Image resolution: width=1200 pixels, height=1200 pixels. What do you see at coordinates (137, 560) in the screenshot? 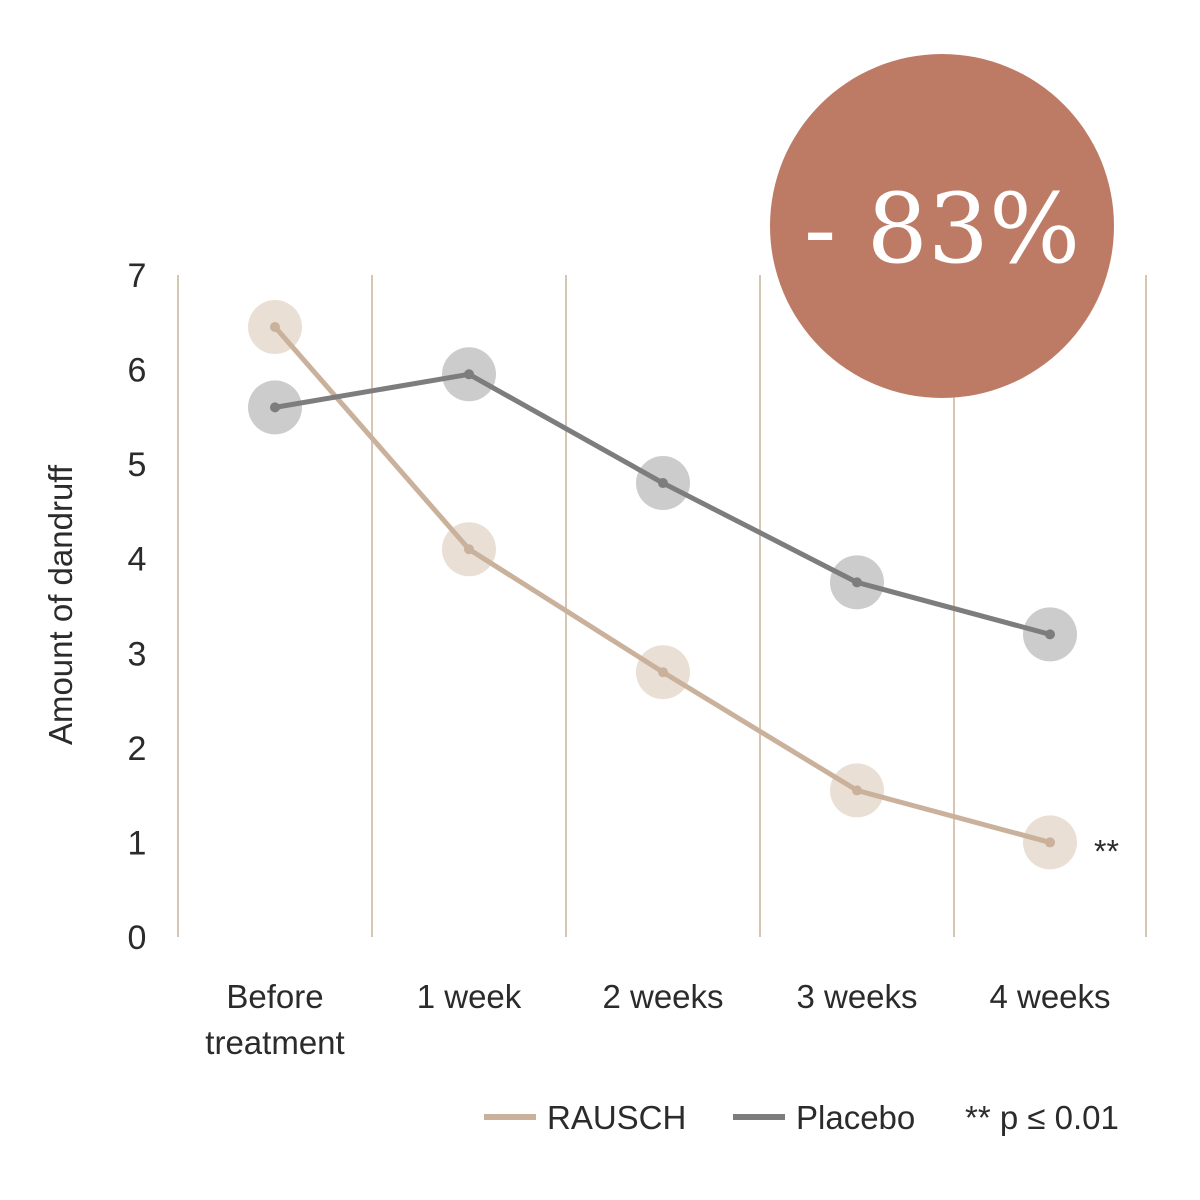
I see `y-tick-label: 4` at bounding box center [137, 560].